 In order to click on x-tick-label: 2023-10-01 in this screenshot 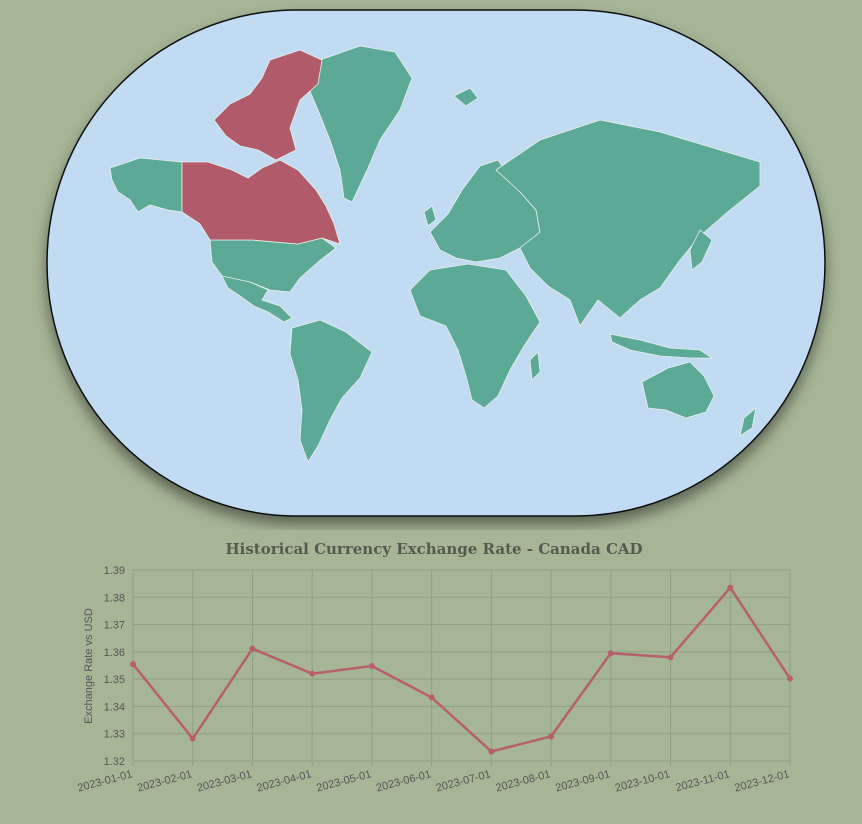, I will do `click(642, 781)`.